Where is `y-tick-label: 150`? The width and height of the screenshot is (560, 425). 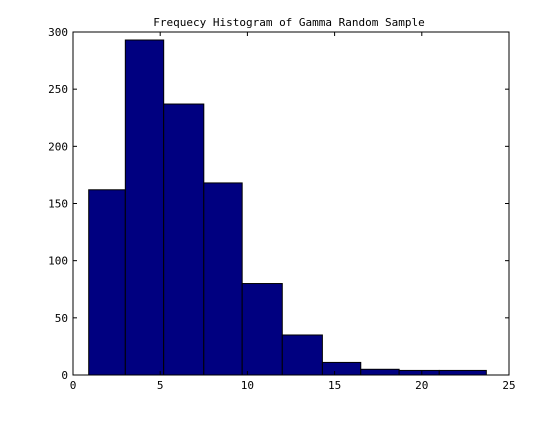 y-tick-label: 150 is located at coordinates (58, 204).